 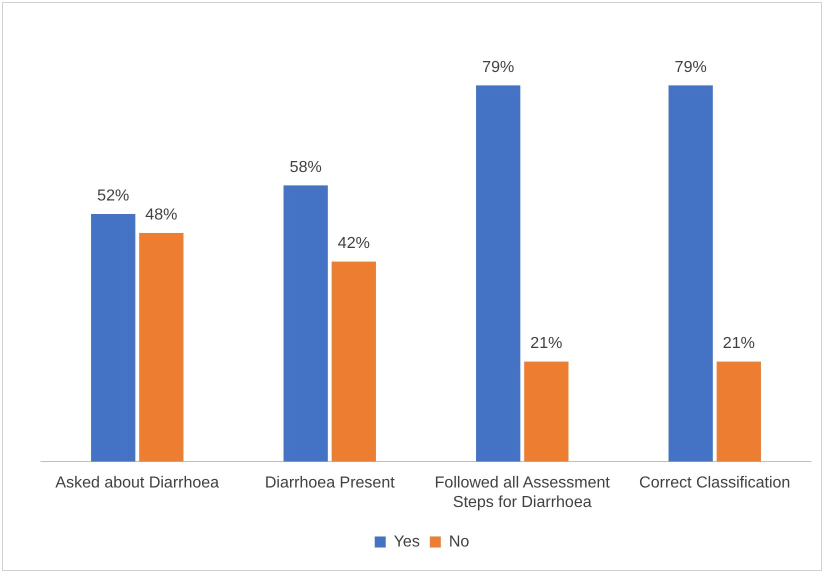 I want to click on x-tick-label: Diarrhoea Present, so click(x=330, y=483).